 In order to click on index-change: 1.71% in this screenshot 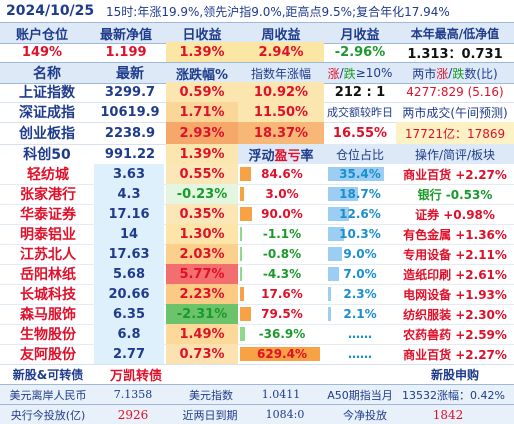, I will do `click(202, 112)`.